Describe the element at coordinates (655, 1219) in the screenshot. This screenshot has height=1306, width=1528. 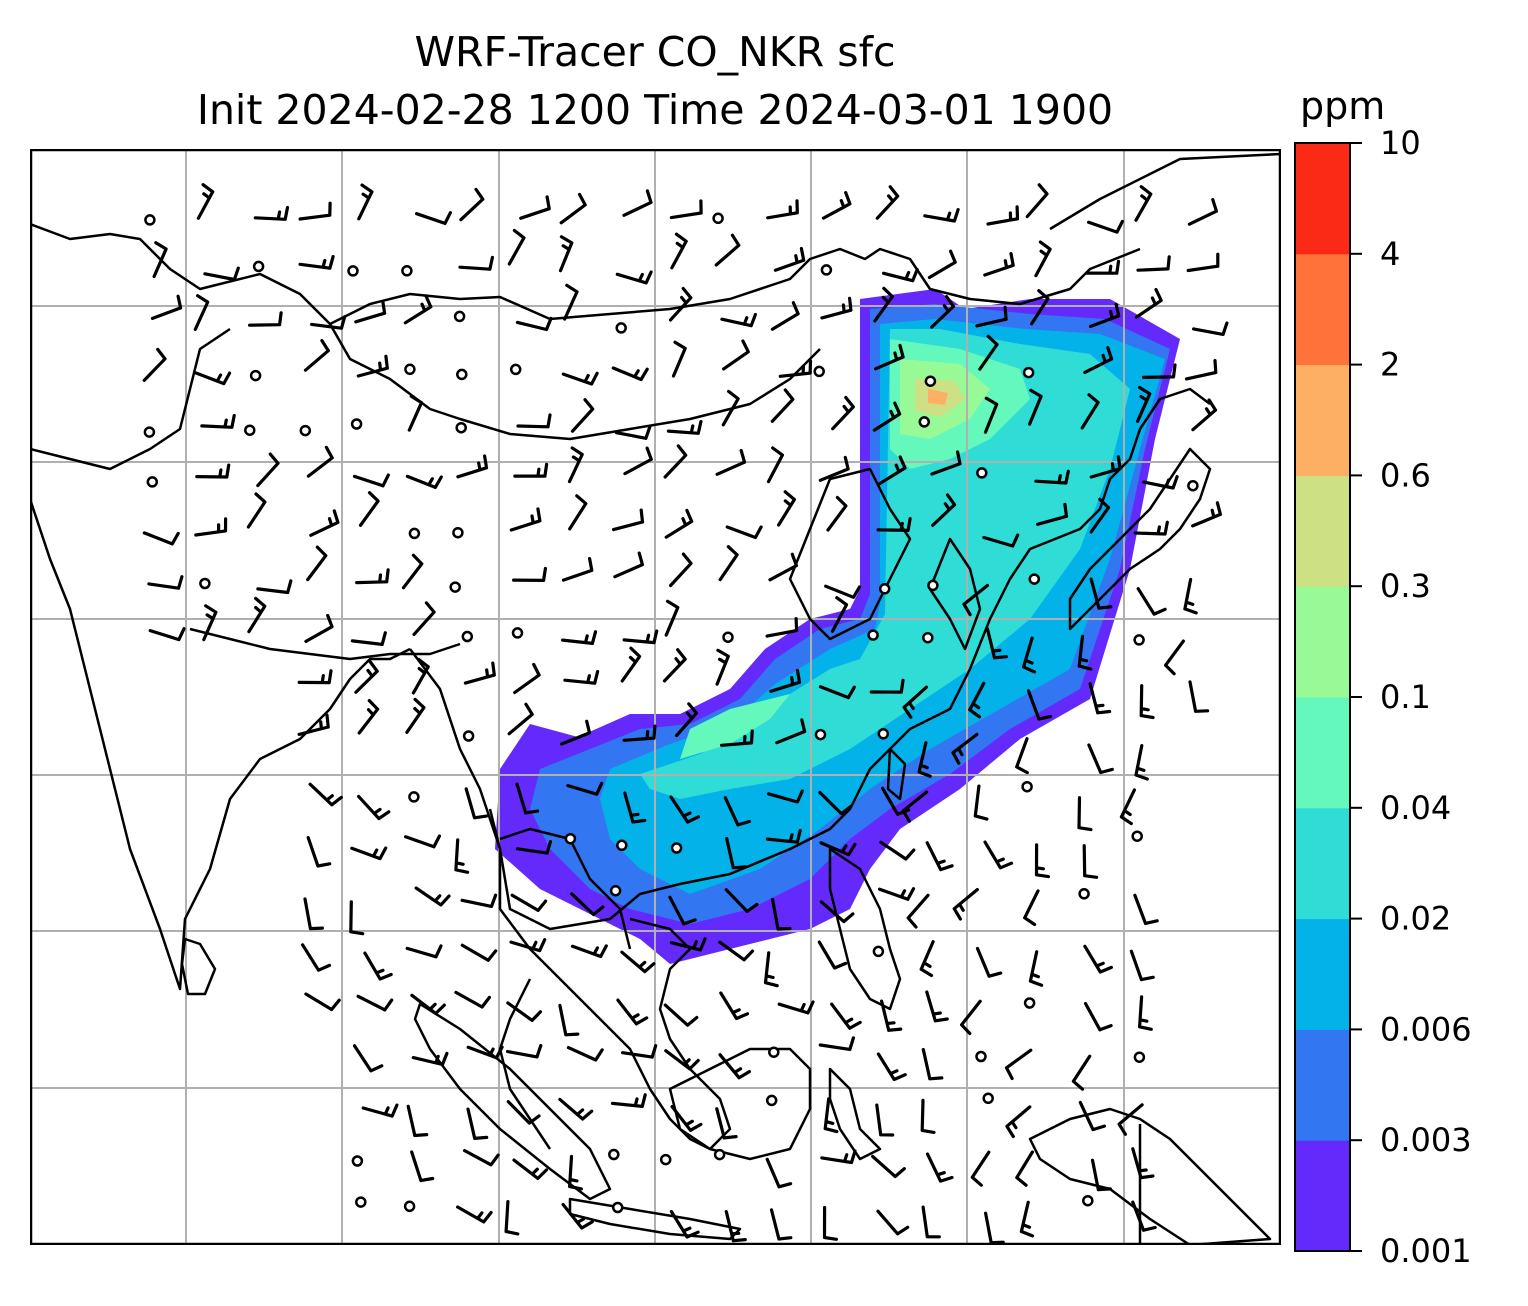
I see `java` at that location.